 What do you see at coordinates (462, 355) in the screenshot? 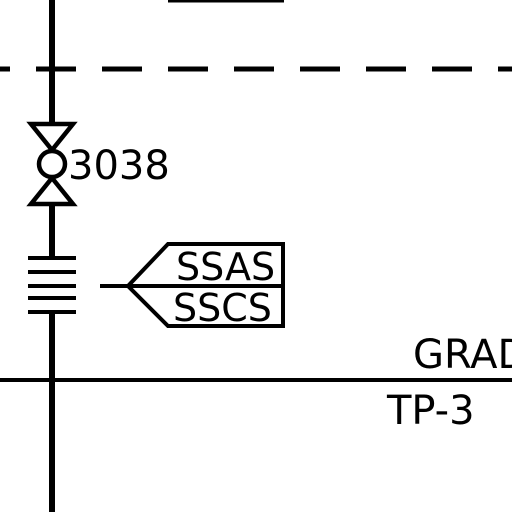
I see `grade-label: GRAD` at bounding box center [462, 355].